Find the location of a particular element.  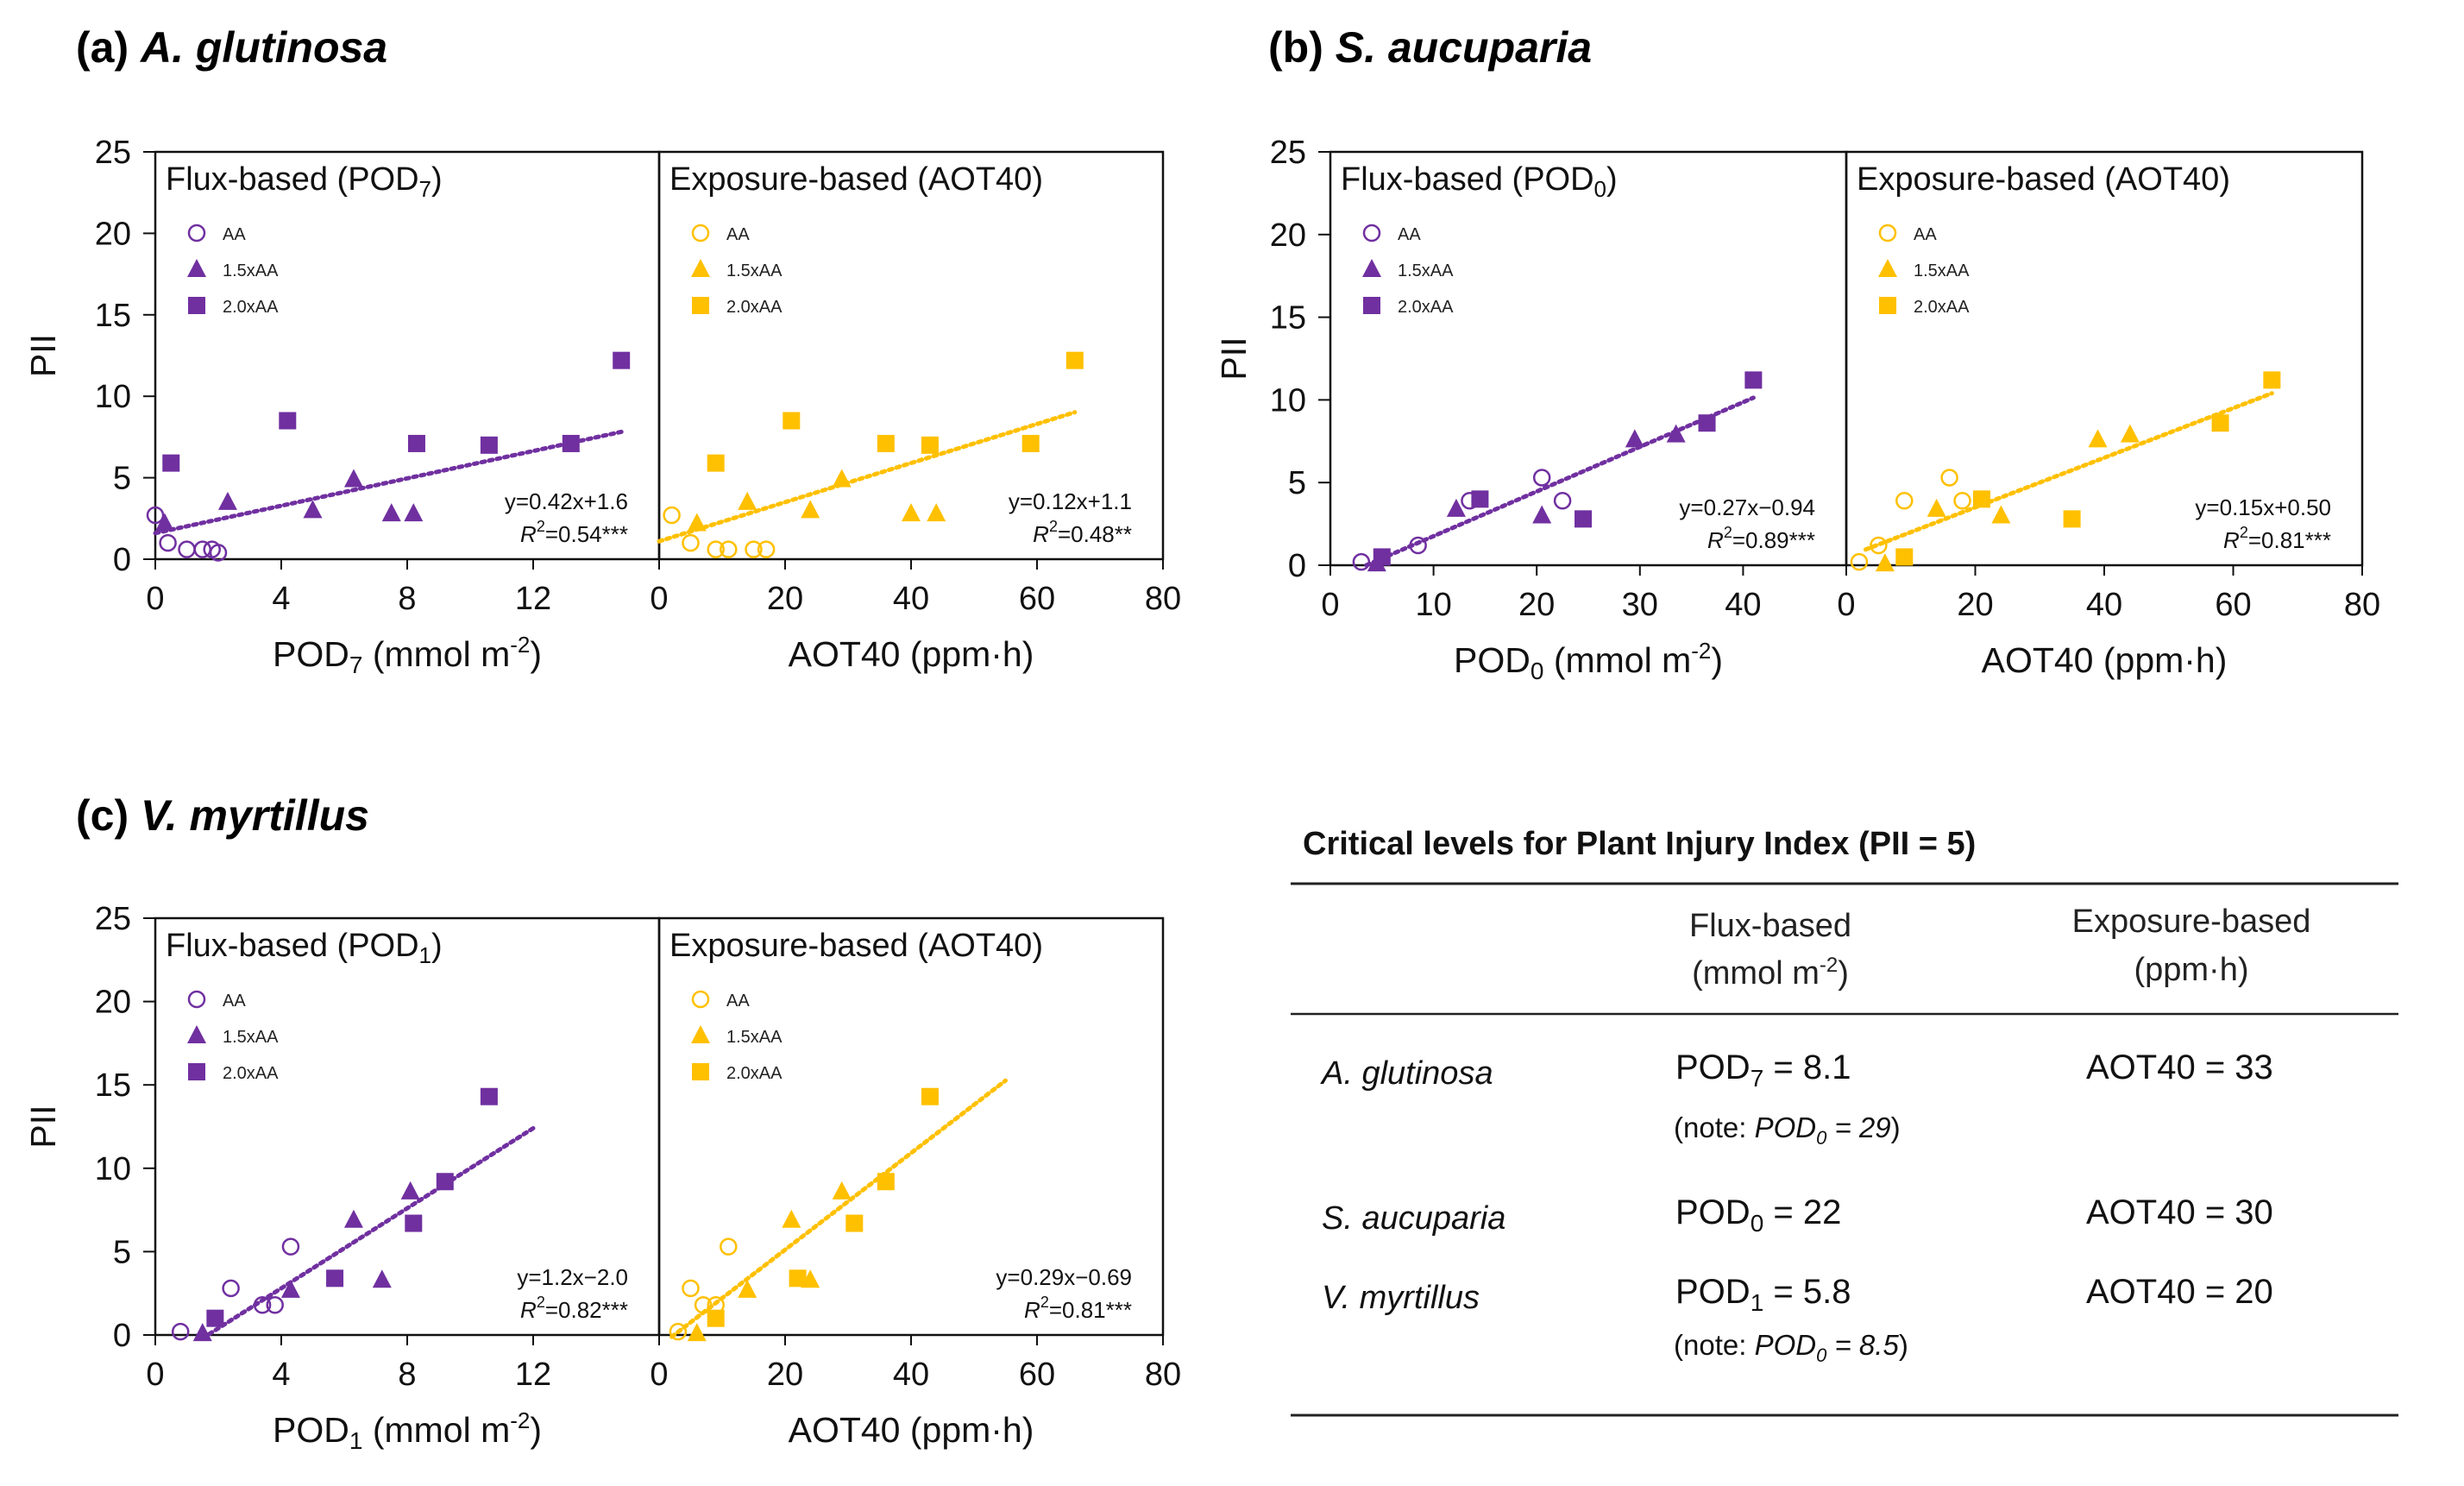

fit-equation: y=0.42x+1.6 is located at coordinates (566, 501).